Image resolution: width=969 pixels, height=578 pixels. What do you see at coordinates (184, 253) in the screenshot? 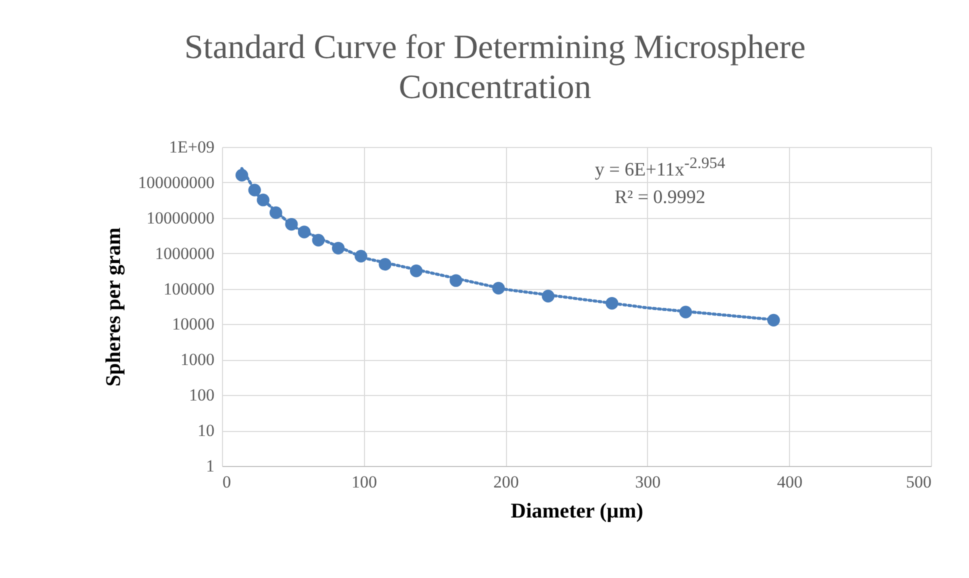
I see `y-tick-label: 1000000` at bounding box center [184, 253].